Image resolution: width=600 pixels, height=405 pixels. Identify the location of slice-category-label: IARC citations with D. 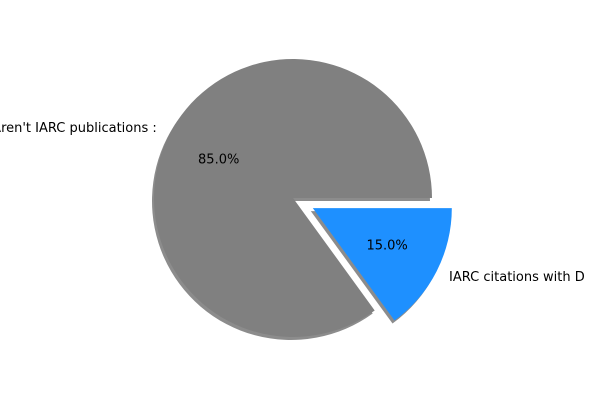
(517, 277).